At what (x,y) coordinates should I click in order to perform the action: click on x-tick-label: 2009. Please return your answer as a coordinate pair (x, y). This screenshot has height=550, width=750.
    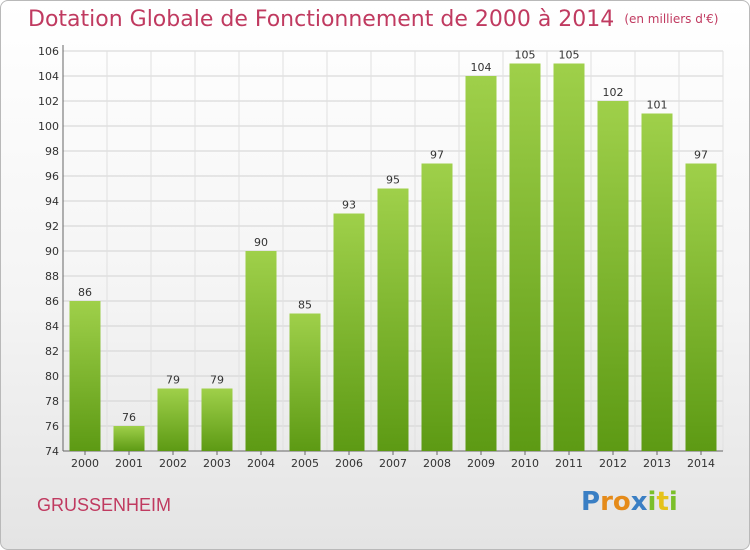
    Looking at the image, I should click on (481, 463).